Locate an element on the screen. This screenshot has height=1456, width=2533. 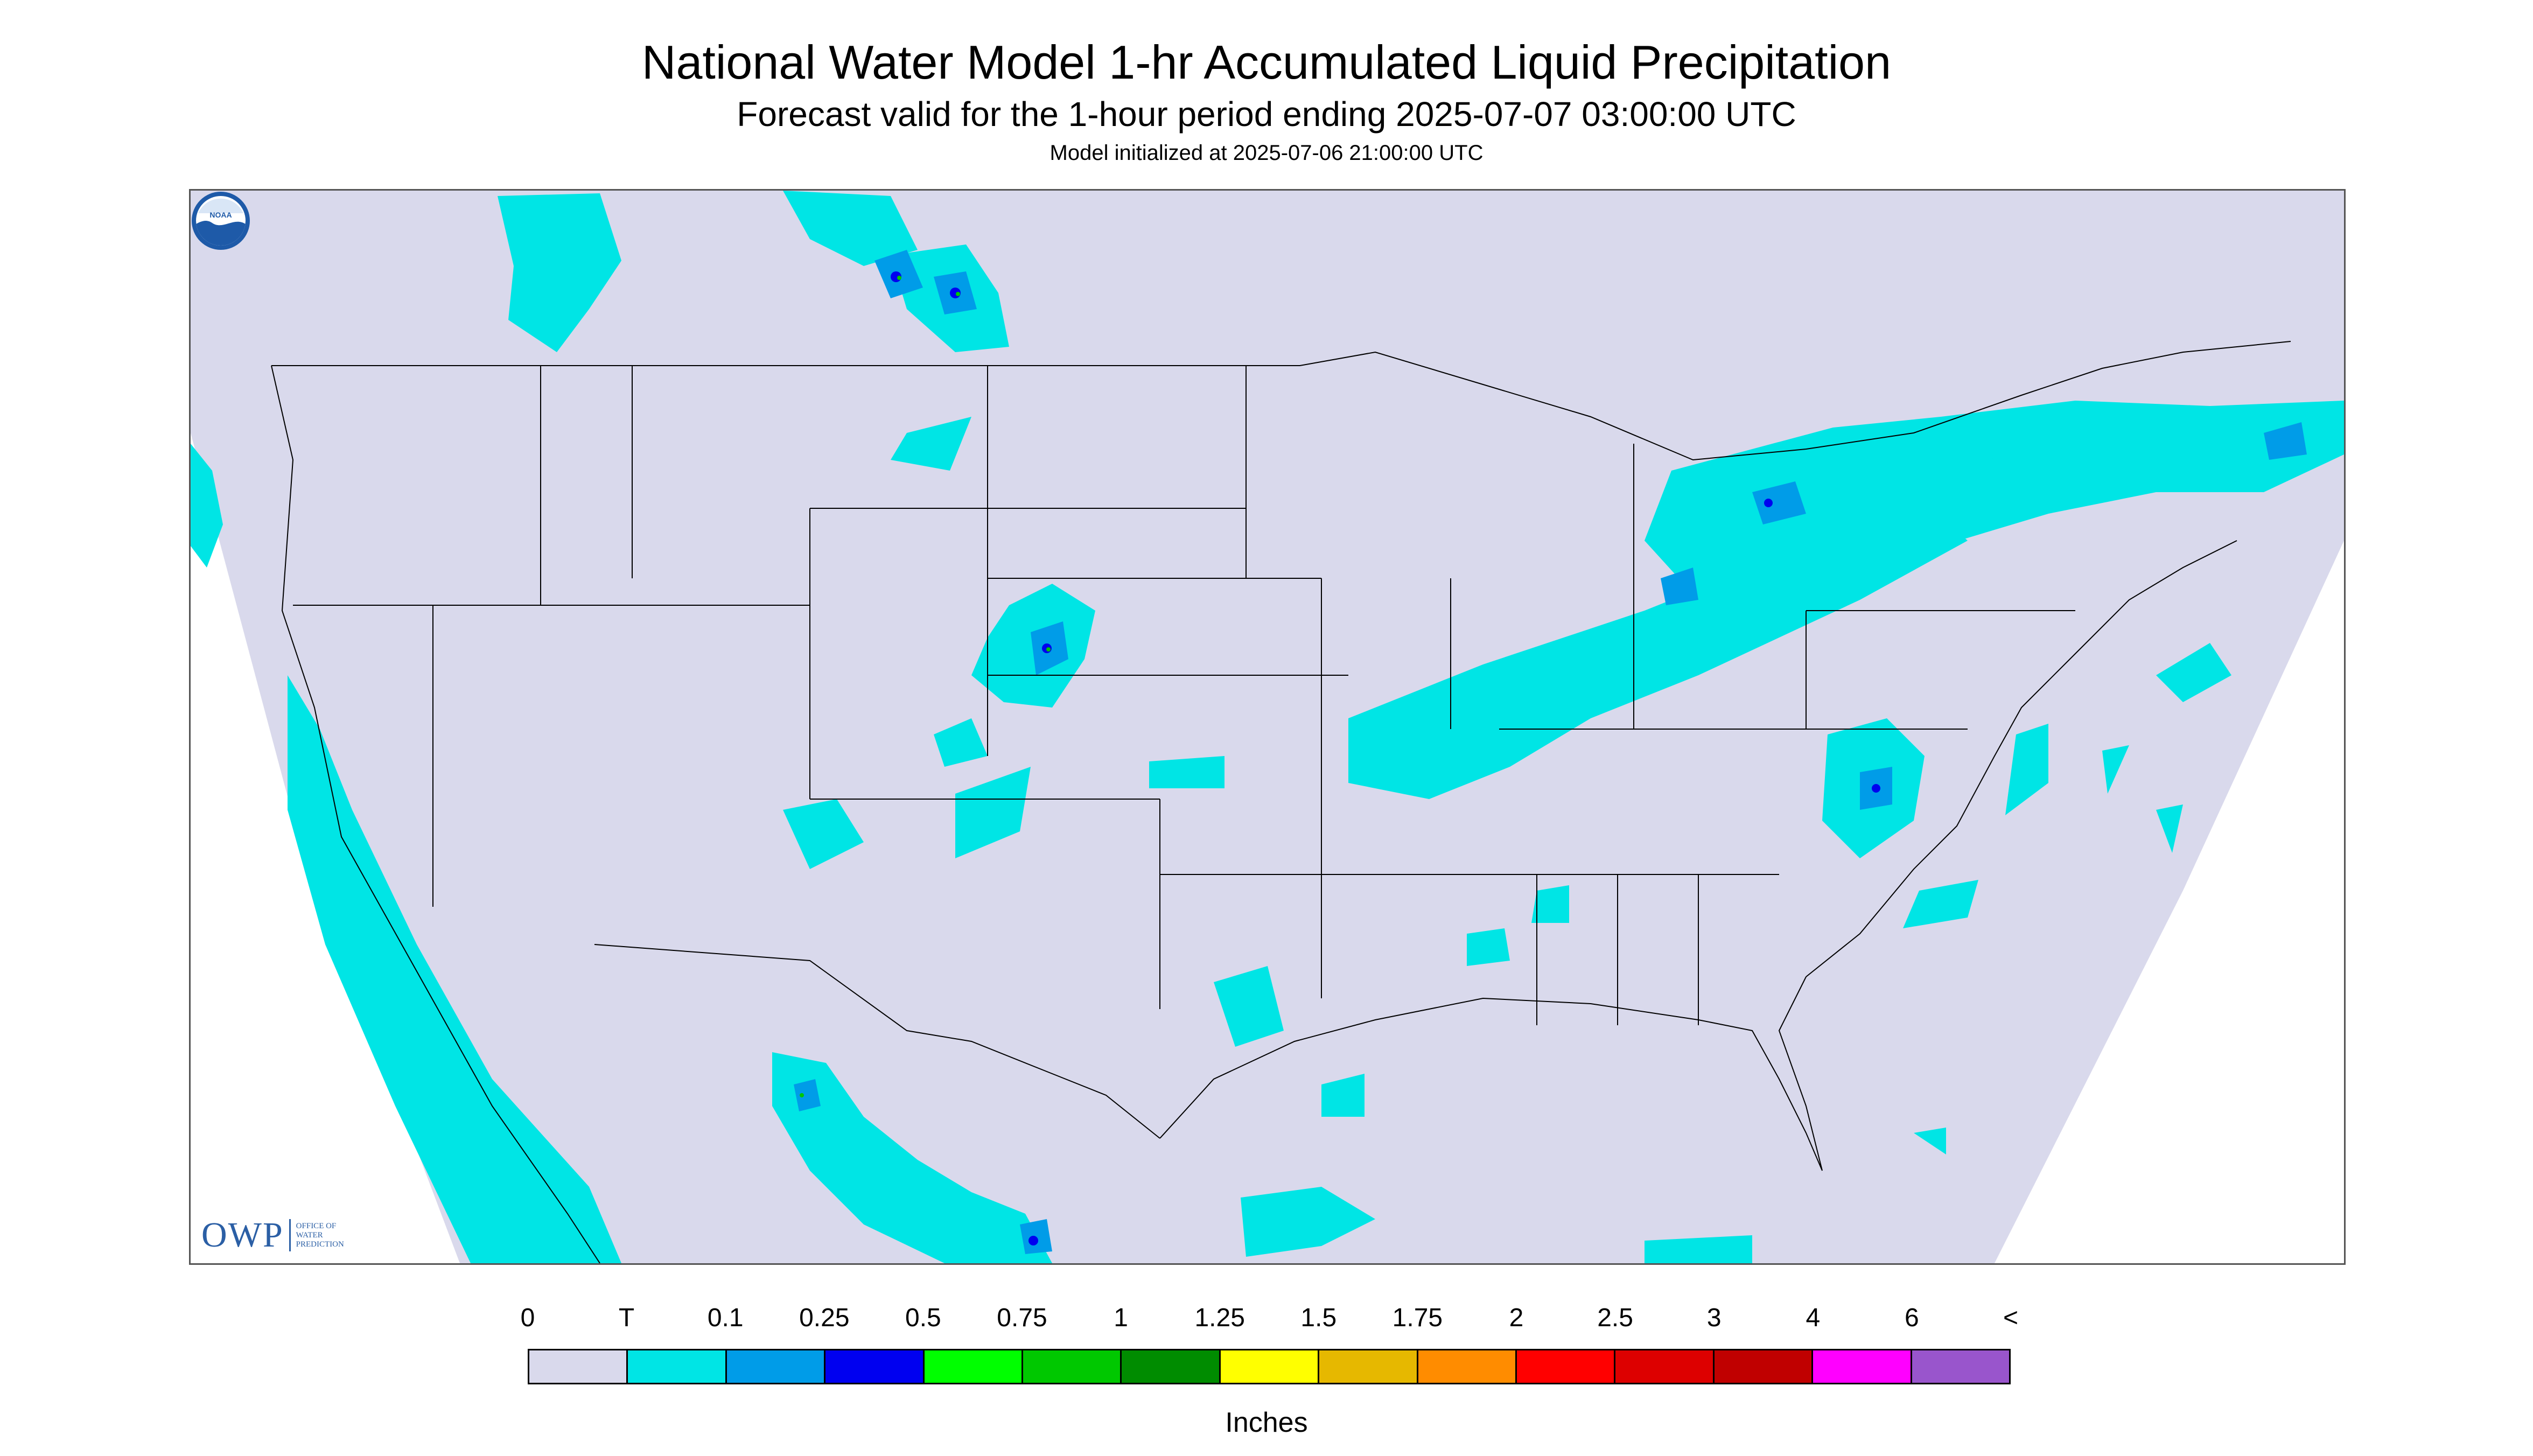
owp-logo-mark: OWP is located at coordinates (243, 1235).